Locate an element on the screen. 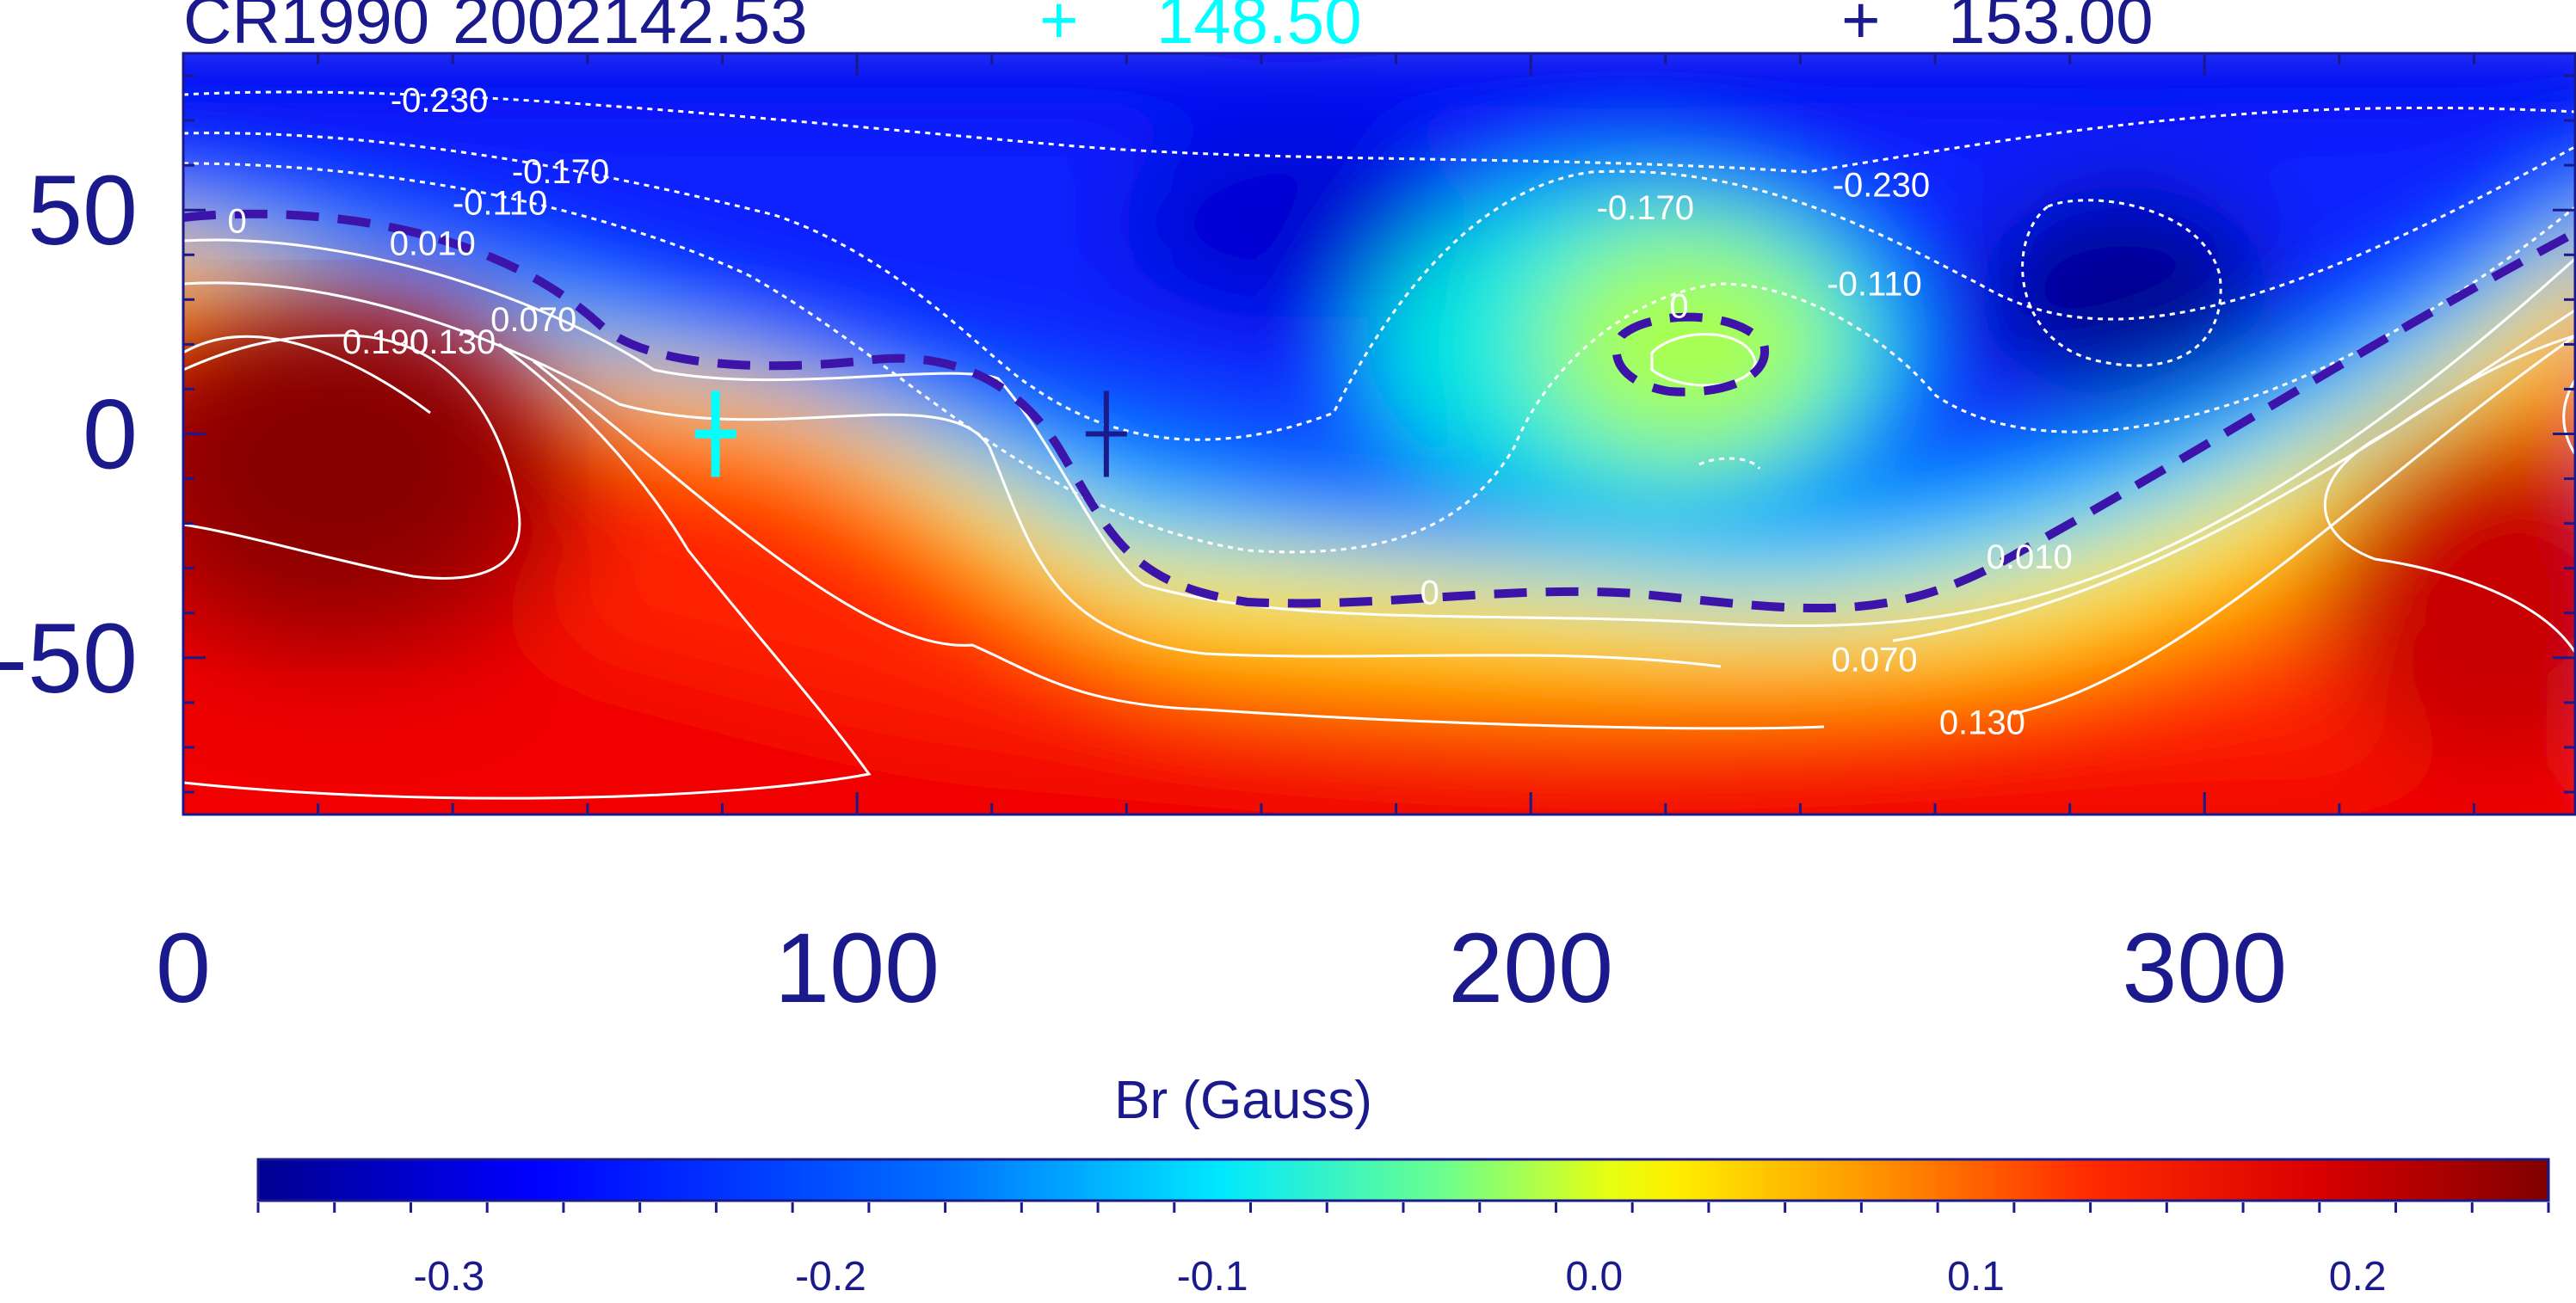  colorbar-label: Br (Gauss) is located at coordinates (1243, 1100).